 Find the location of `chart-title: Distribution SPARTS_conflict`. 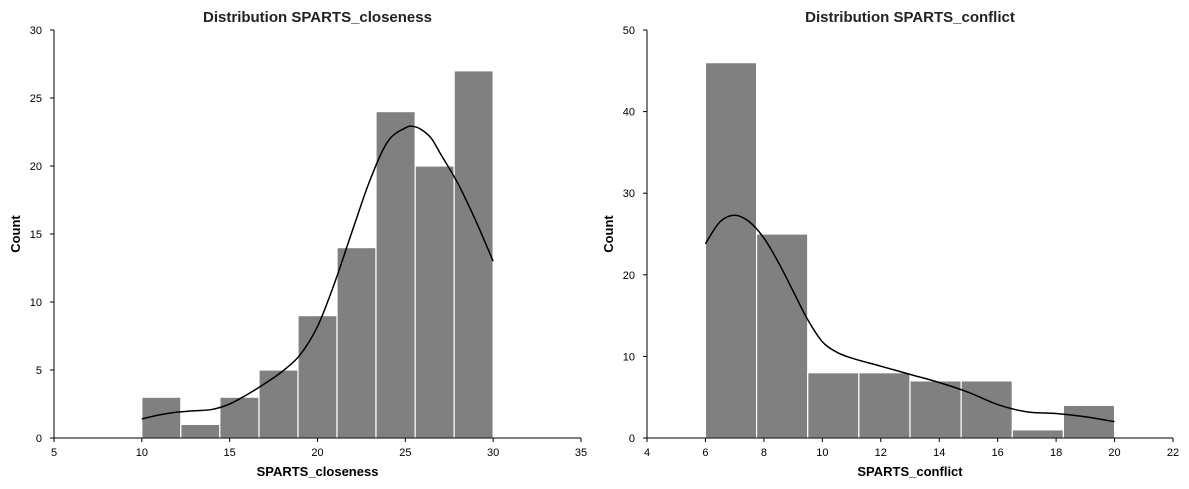

chart-title: Distribution SPARTS_conflict is located at coordinates (910, 17).